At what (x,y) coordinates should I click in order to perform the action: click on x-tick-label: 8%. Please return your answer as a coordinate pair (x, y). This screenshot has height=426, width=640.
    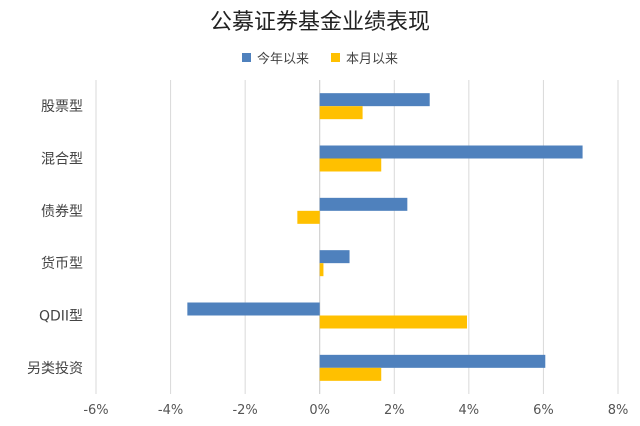
    Looking at the image, I should click on (618, 410).